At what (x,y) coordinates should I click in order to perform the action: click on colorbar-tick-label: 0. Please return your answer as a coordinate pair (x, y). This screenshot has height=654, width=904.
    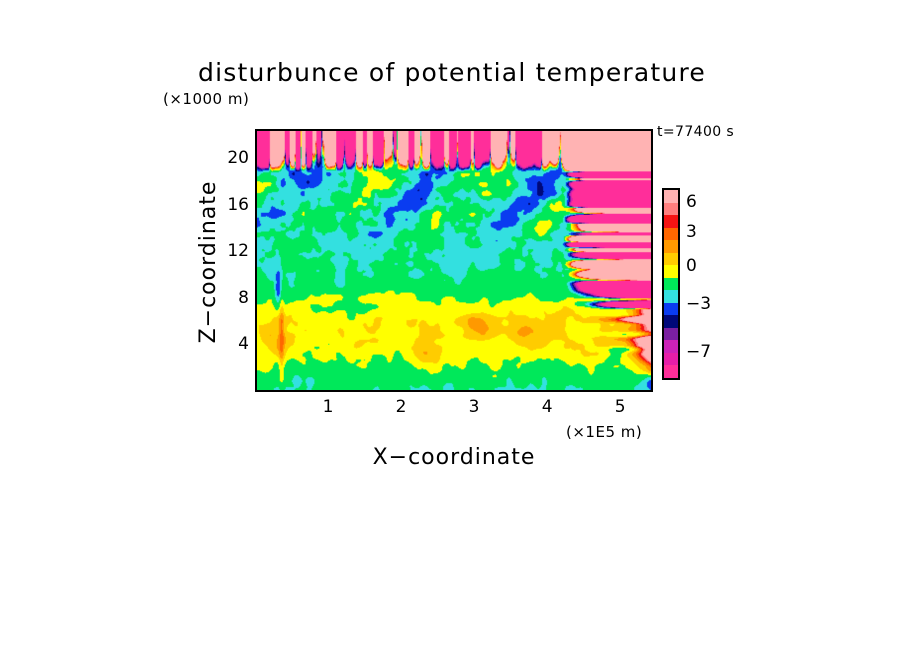
    Looking at the image, I should click on (691, 265).